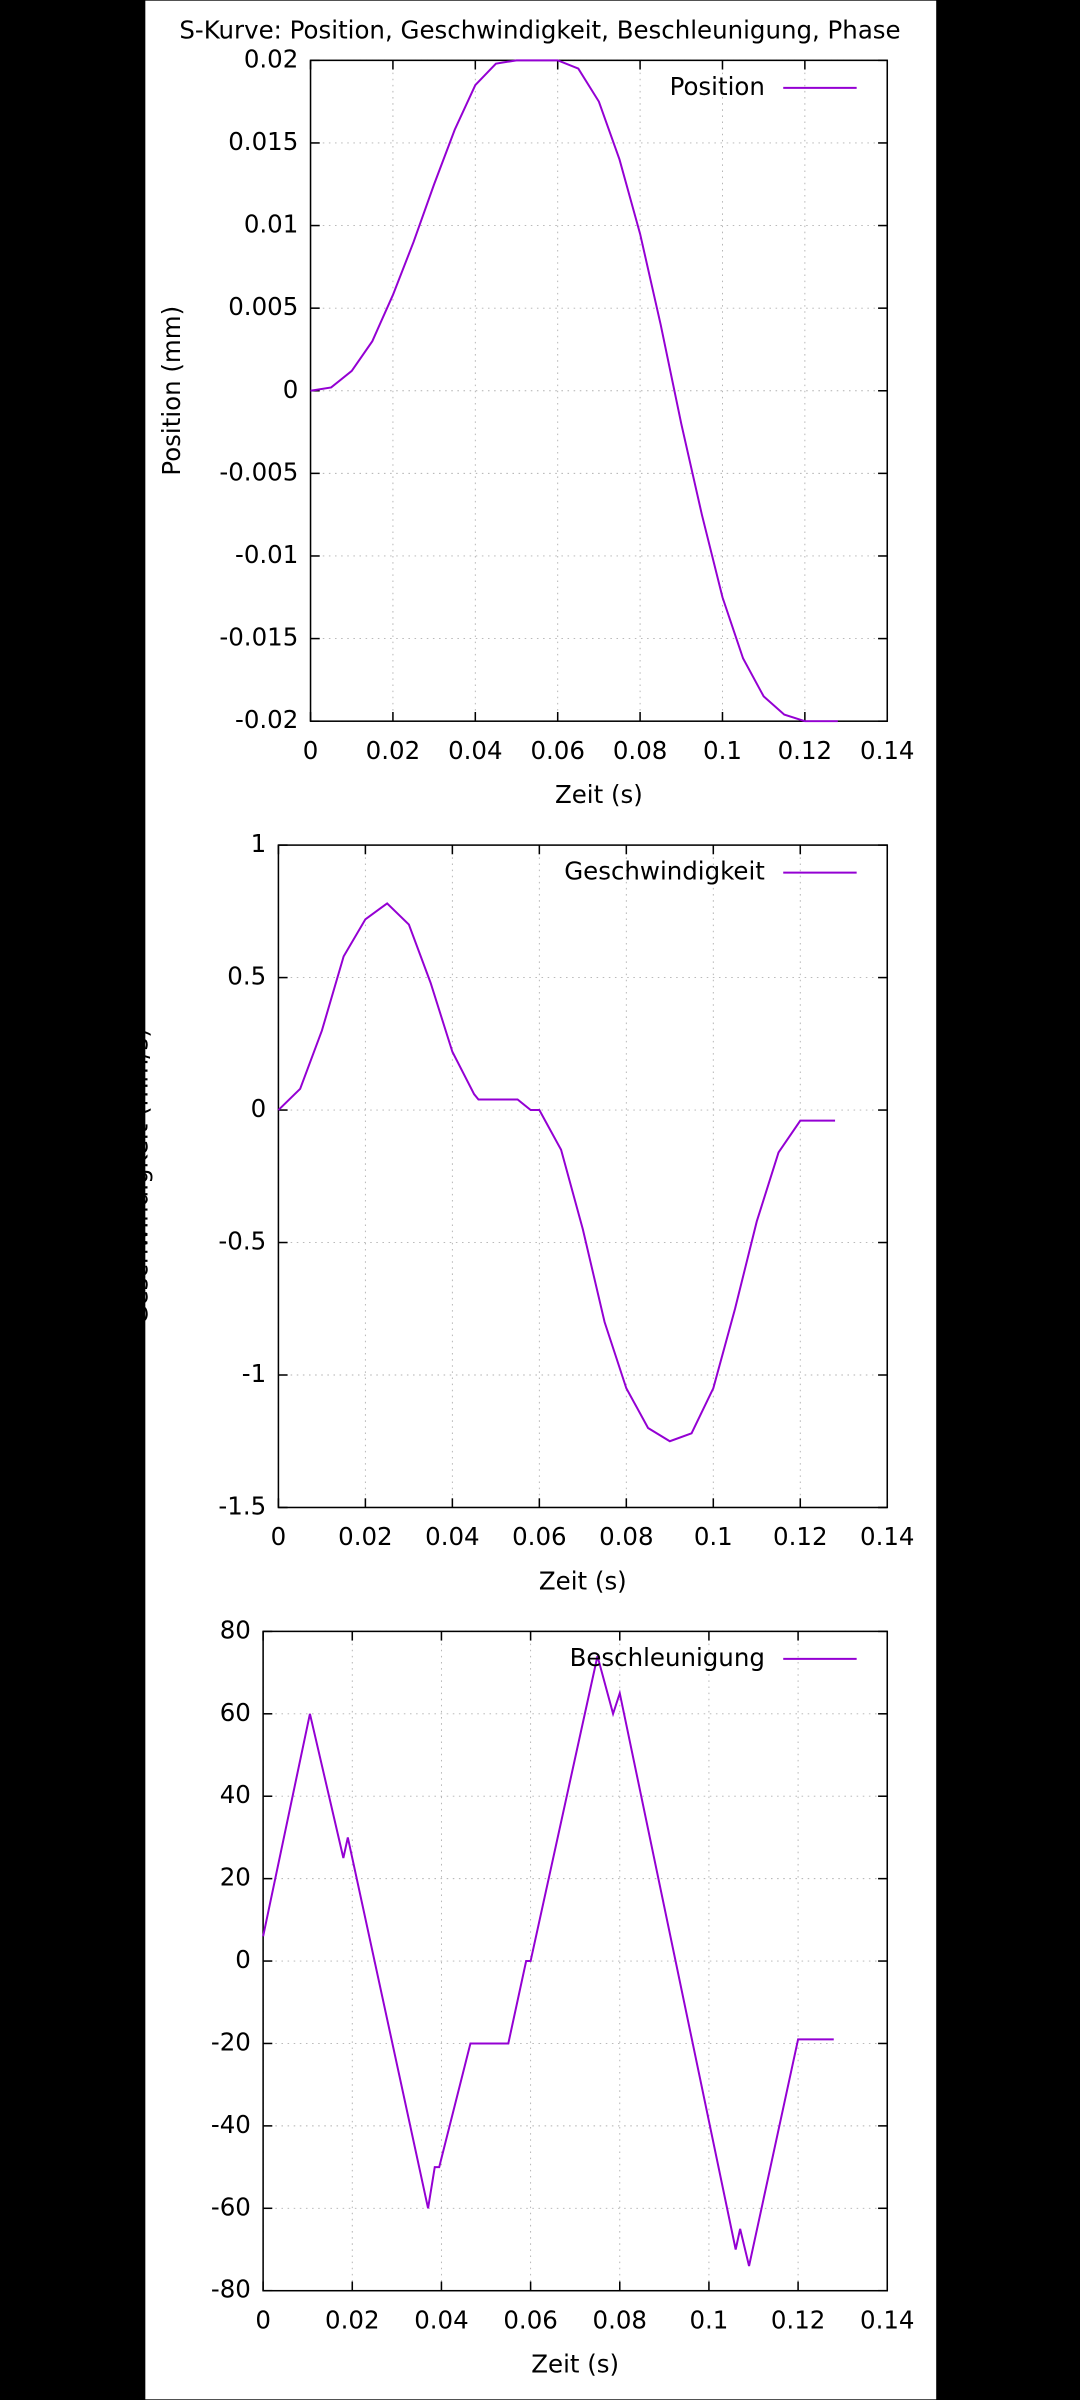 This screenshot has width=1080, height=2400. What do you see at coordinates (235, 1877) in the screenshot?
I see `y-tick-label: 20` at bounding box center [235, 1877].